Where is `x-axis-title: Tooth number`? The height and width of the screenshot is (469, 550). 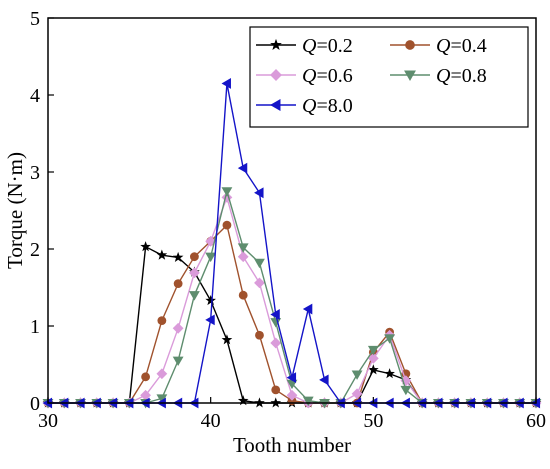 x-axis-title: Tooth number is located at coordinates (292, 445).